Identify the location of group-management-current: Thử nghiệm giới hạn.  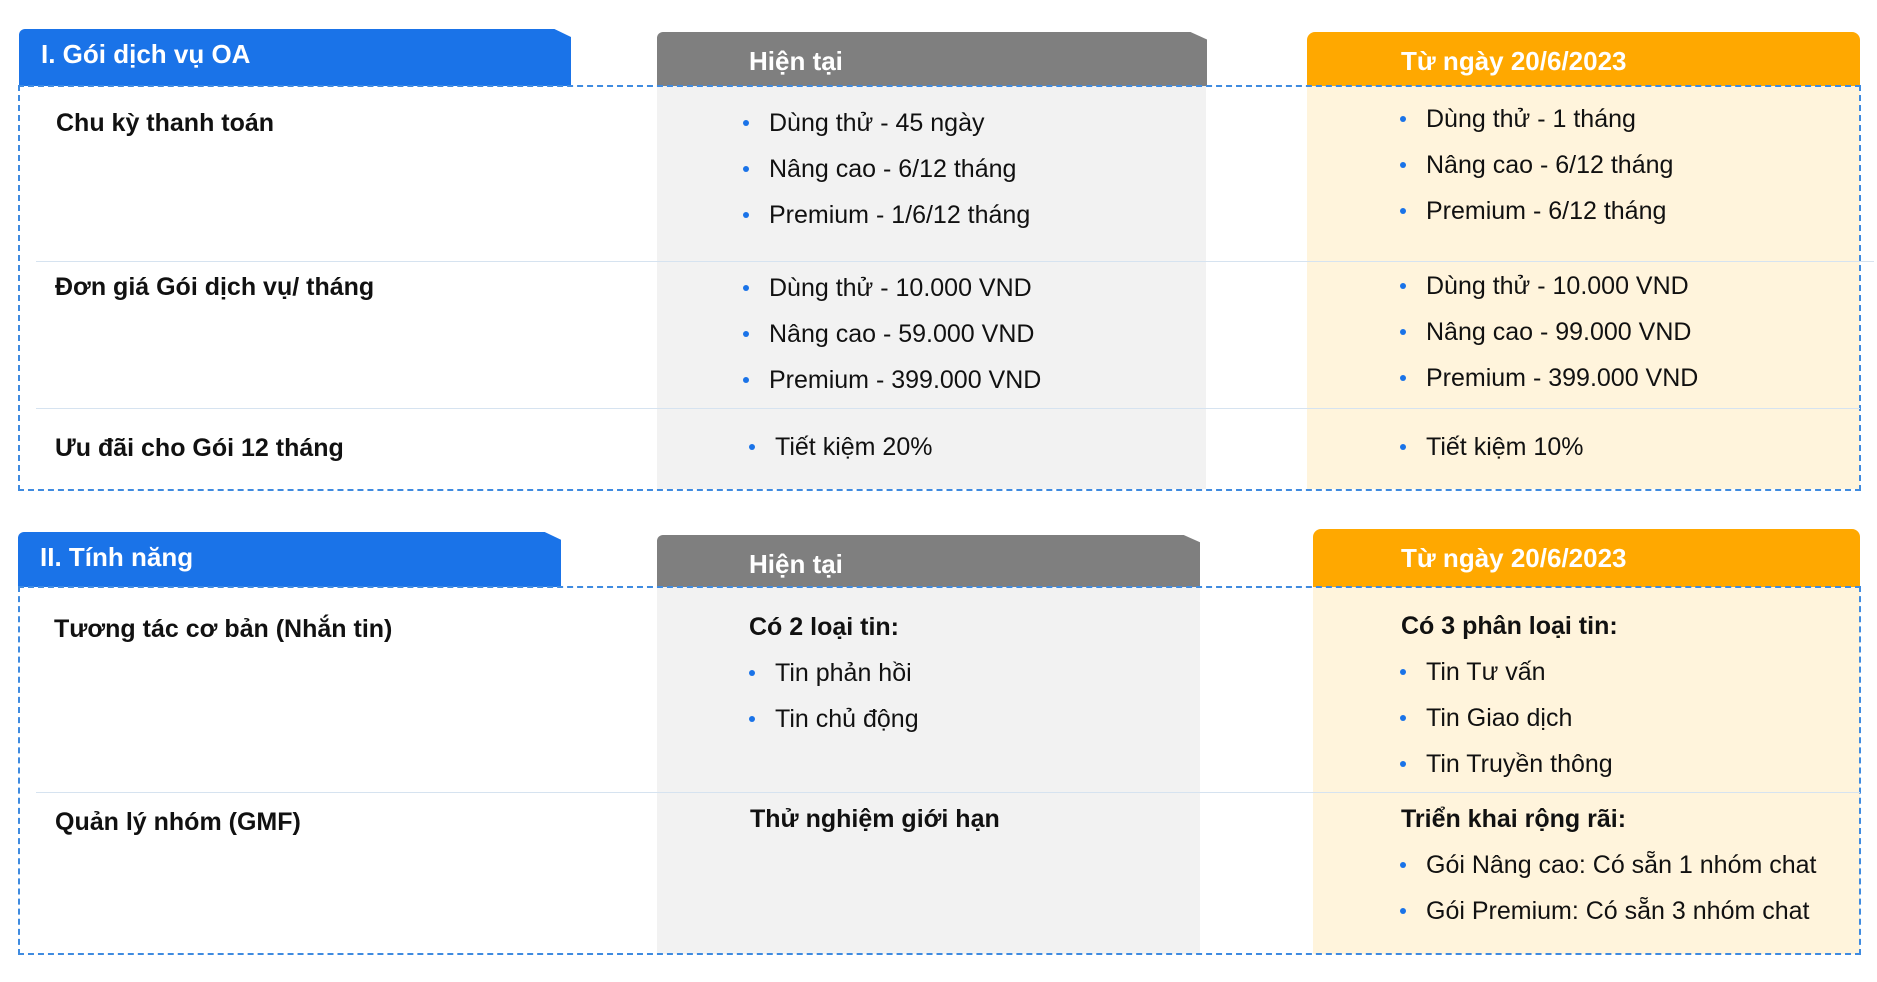
(875, 827).